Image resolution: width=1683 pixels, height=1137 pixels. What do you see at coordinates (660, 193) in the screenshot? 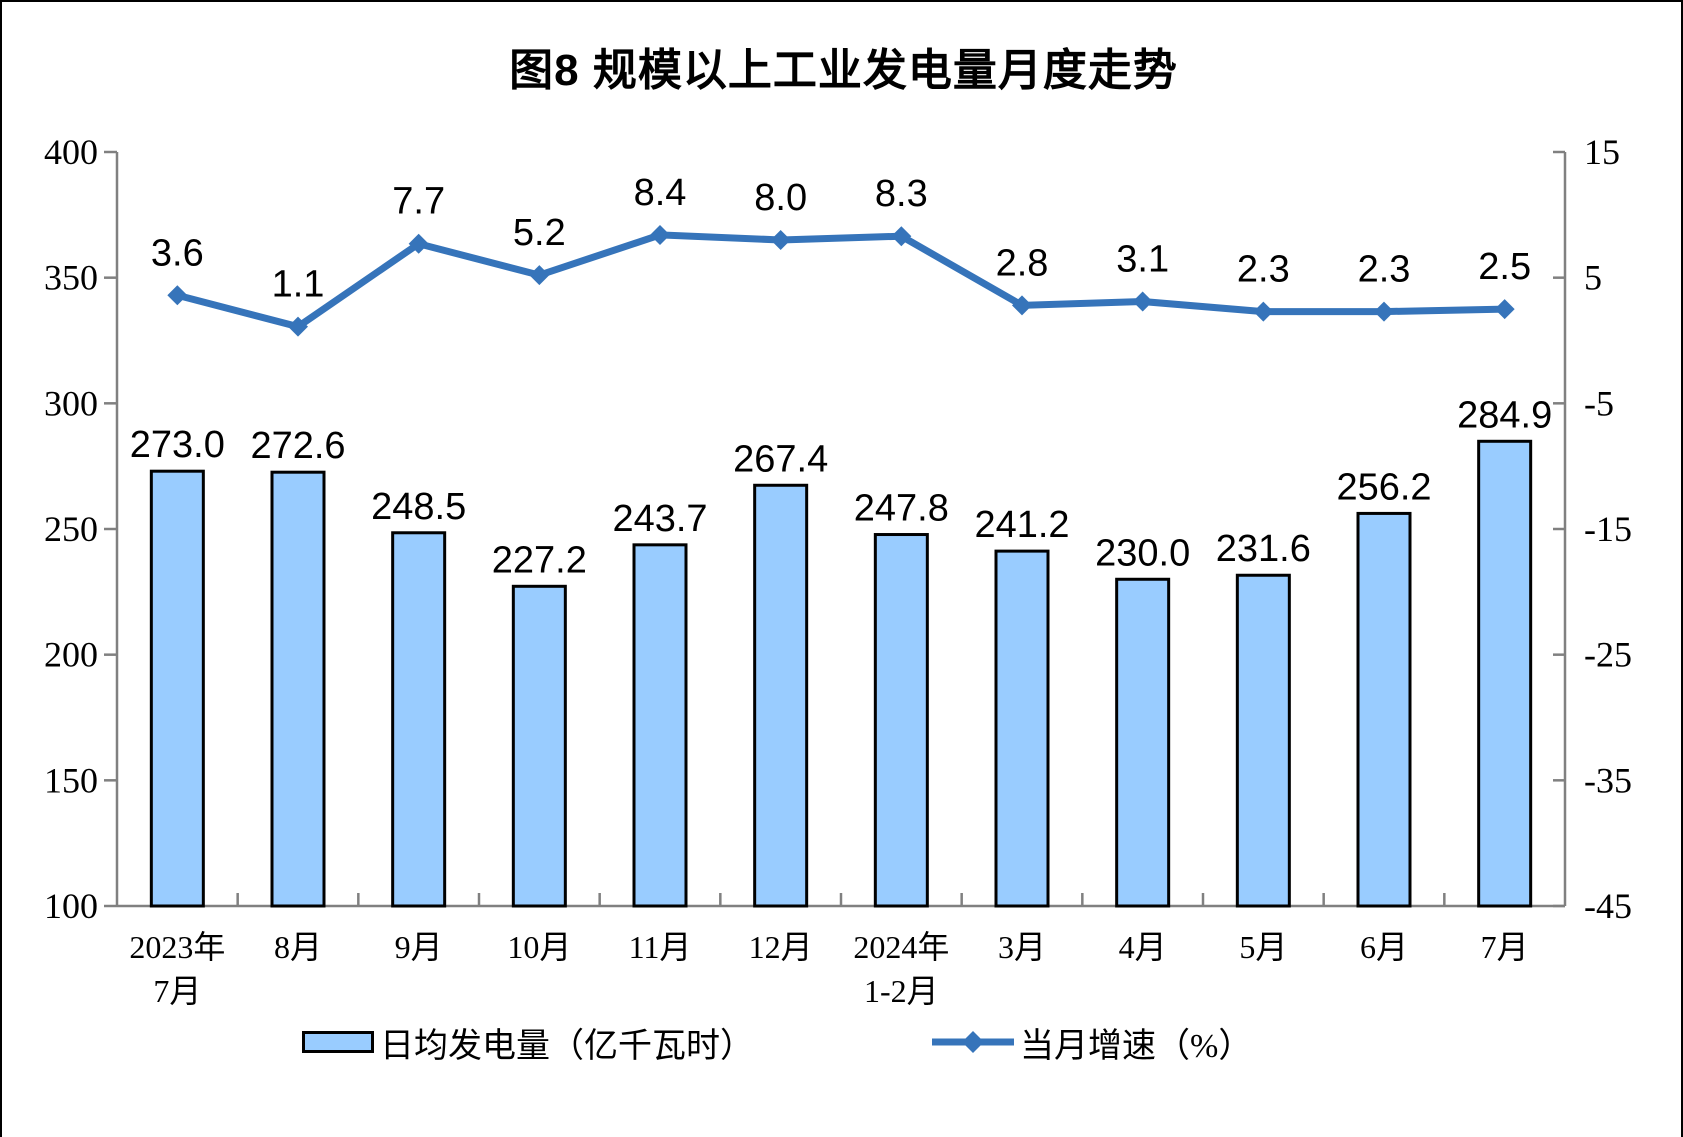
I see `line-value-label: 8.4` at bounding box center [660, 193].